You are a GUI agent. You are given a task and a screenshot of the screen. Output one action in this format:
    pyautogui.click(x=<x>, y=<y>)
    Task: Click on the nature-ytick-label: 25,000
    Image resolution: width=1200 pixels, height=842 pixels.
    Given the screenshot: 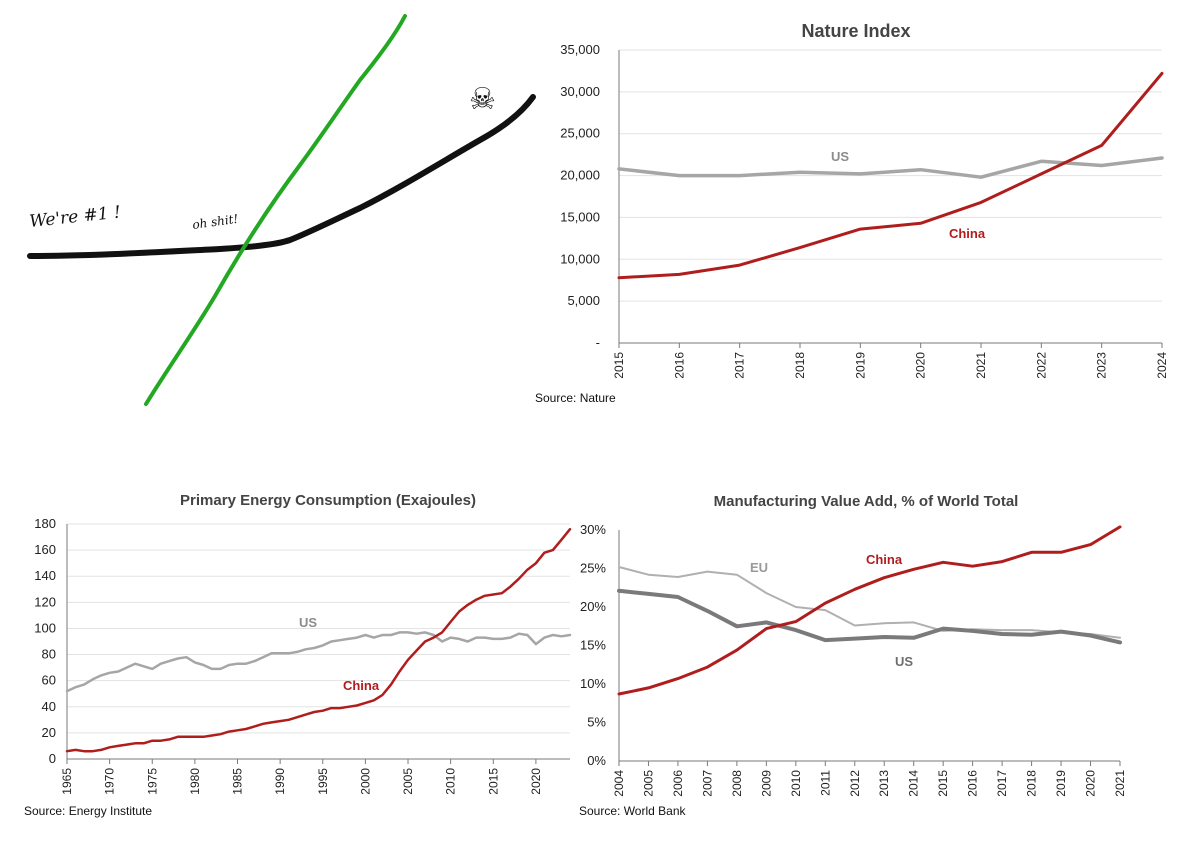 What is the action you would take?
    pyautogui.click(x=580, y=133)
    